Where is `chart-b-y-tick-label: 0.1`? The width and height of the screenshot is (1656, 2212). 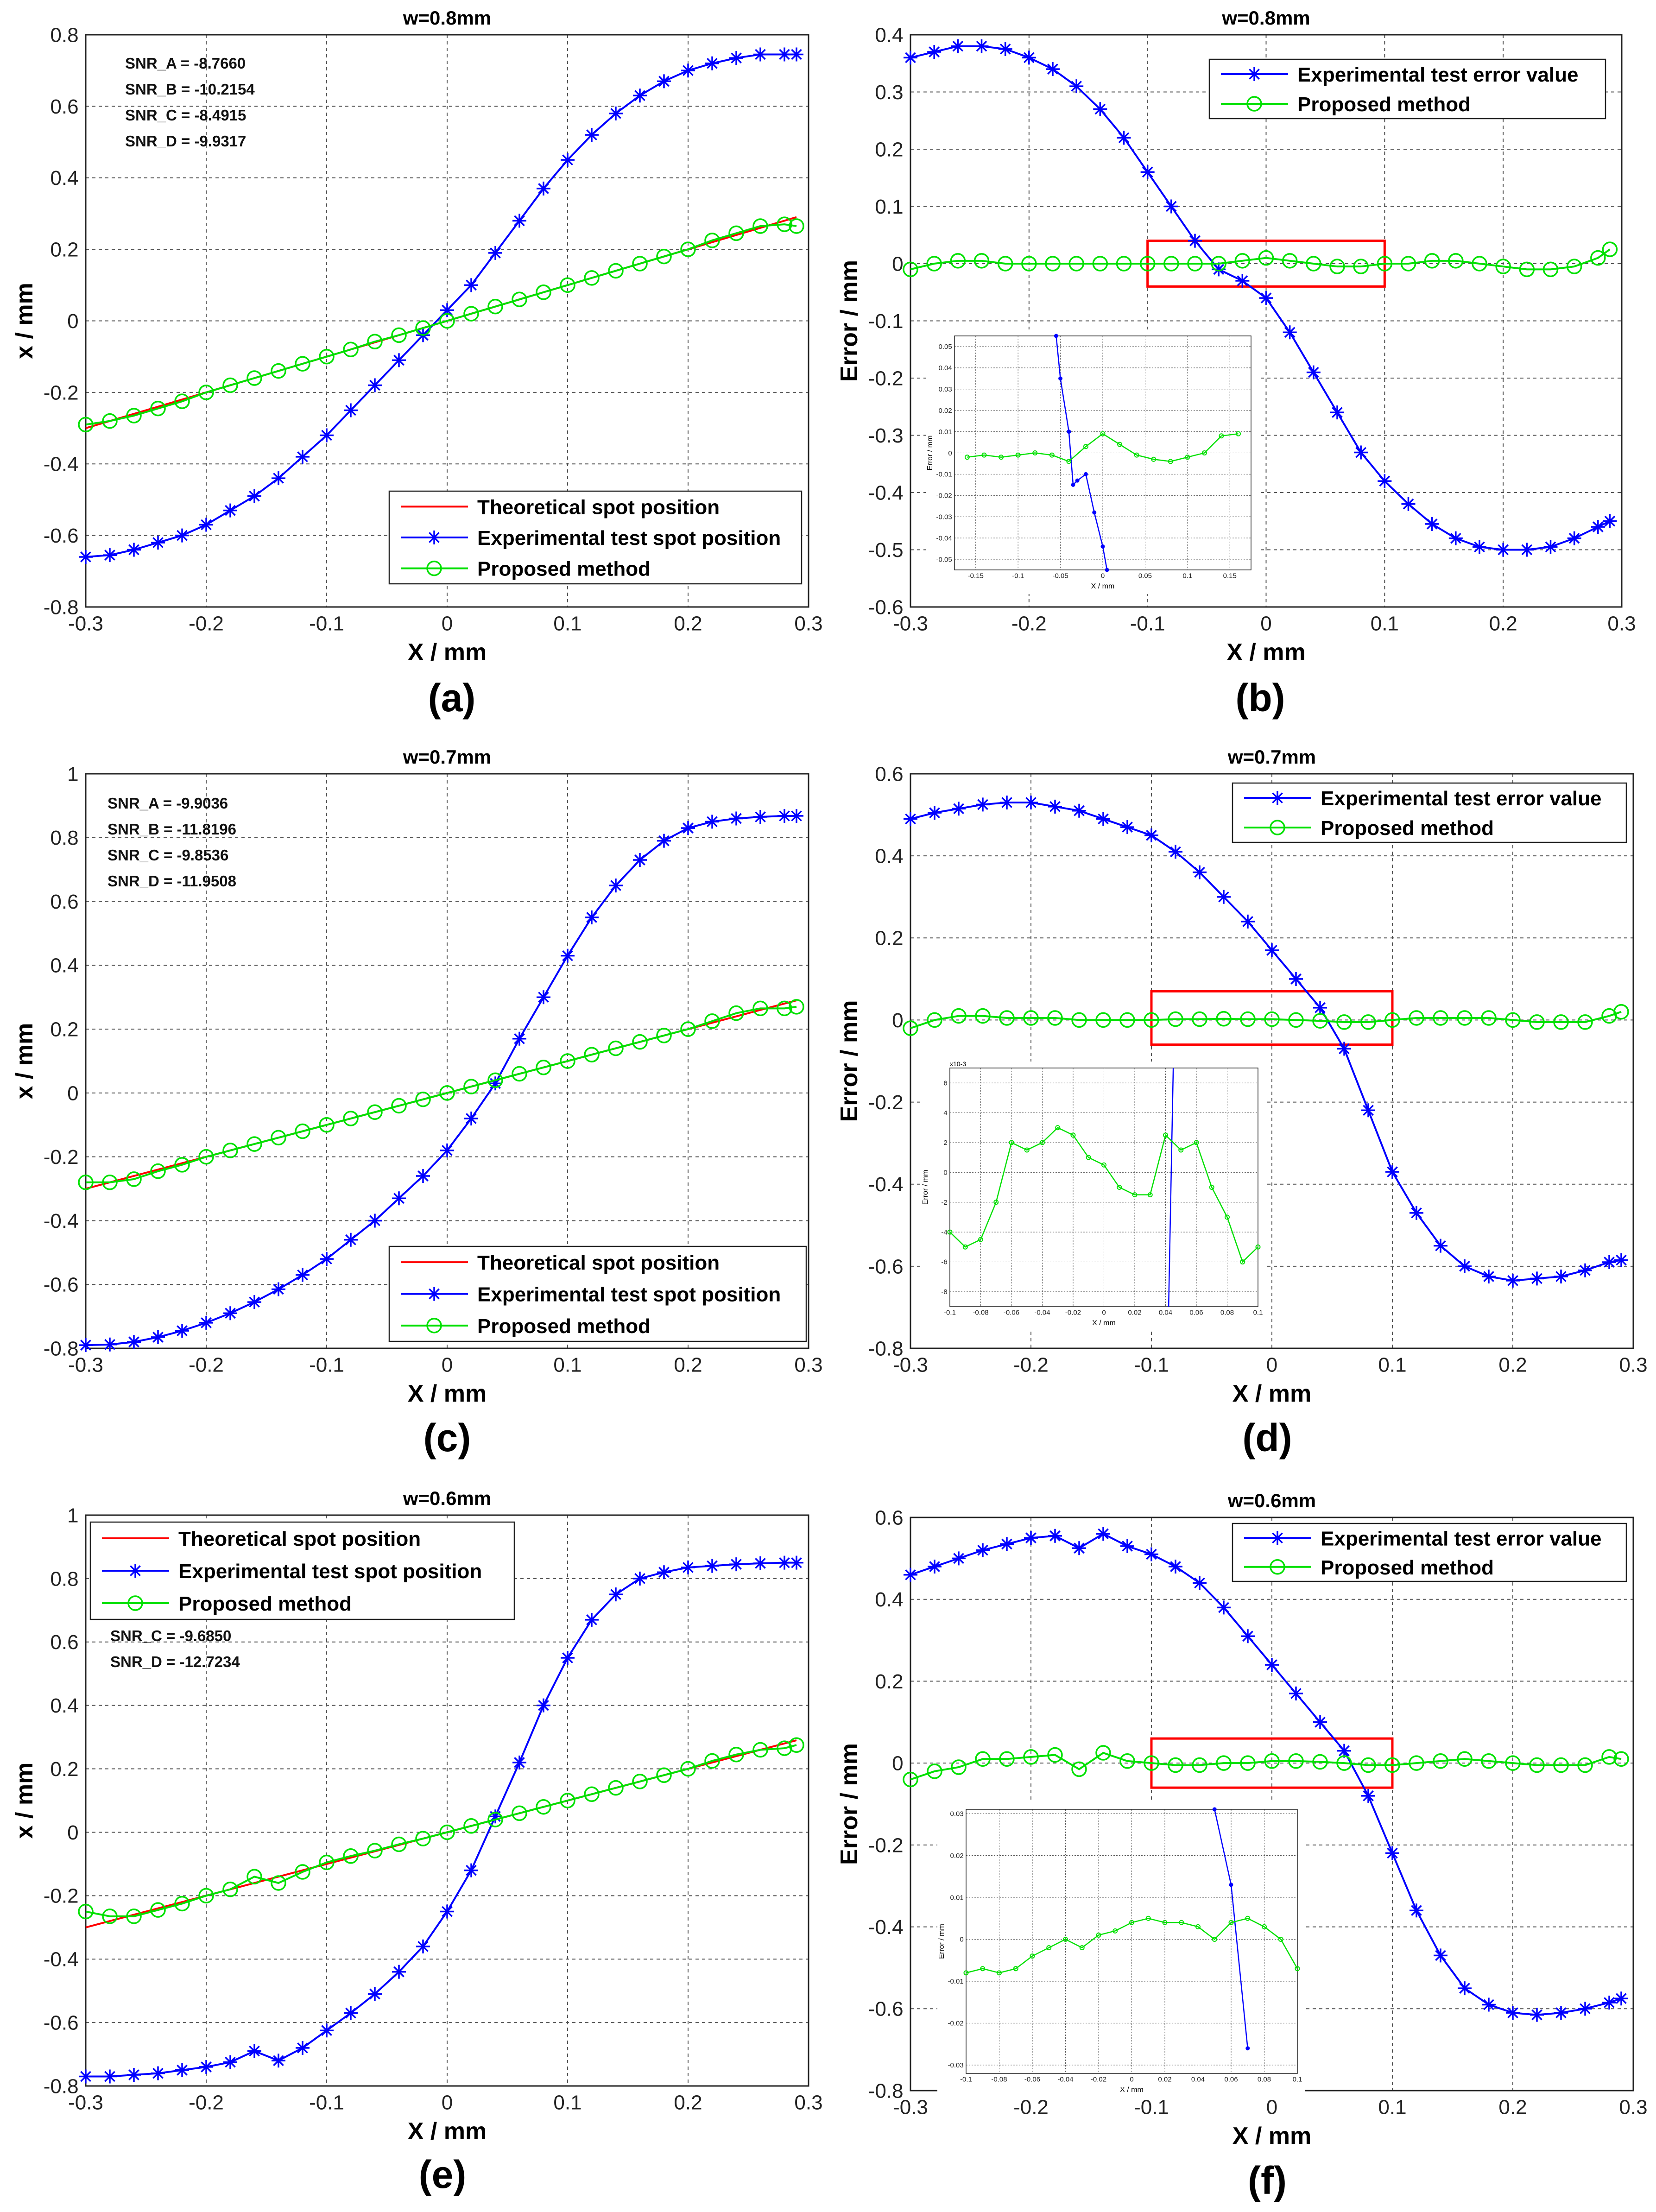 chart-b-y-tick-label: 0.1 is located at coordinates (889, 207).